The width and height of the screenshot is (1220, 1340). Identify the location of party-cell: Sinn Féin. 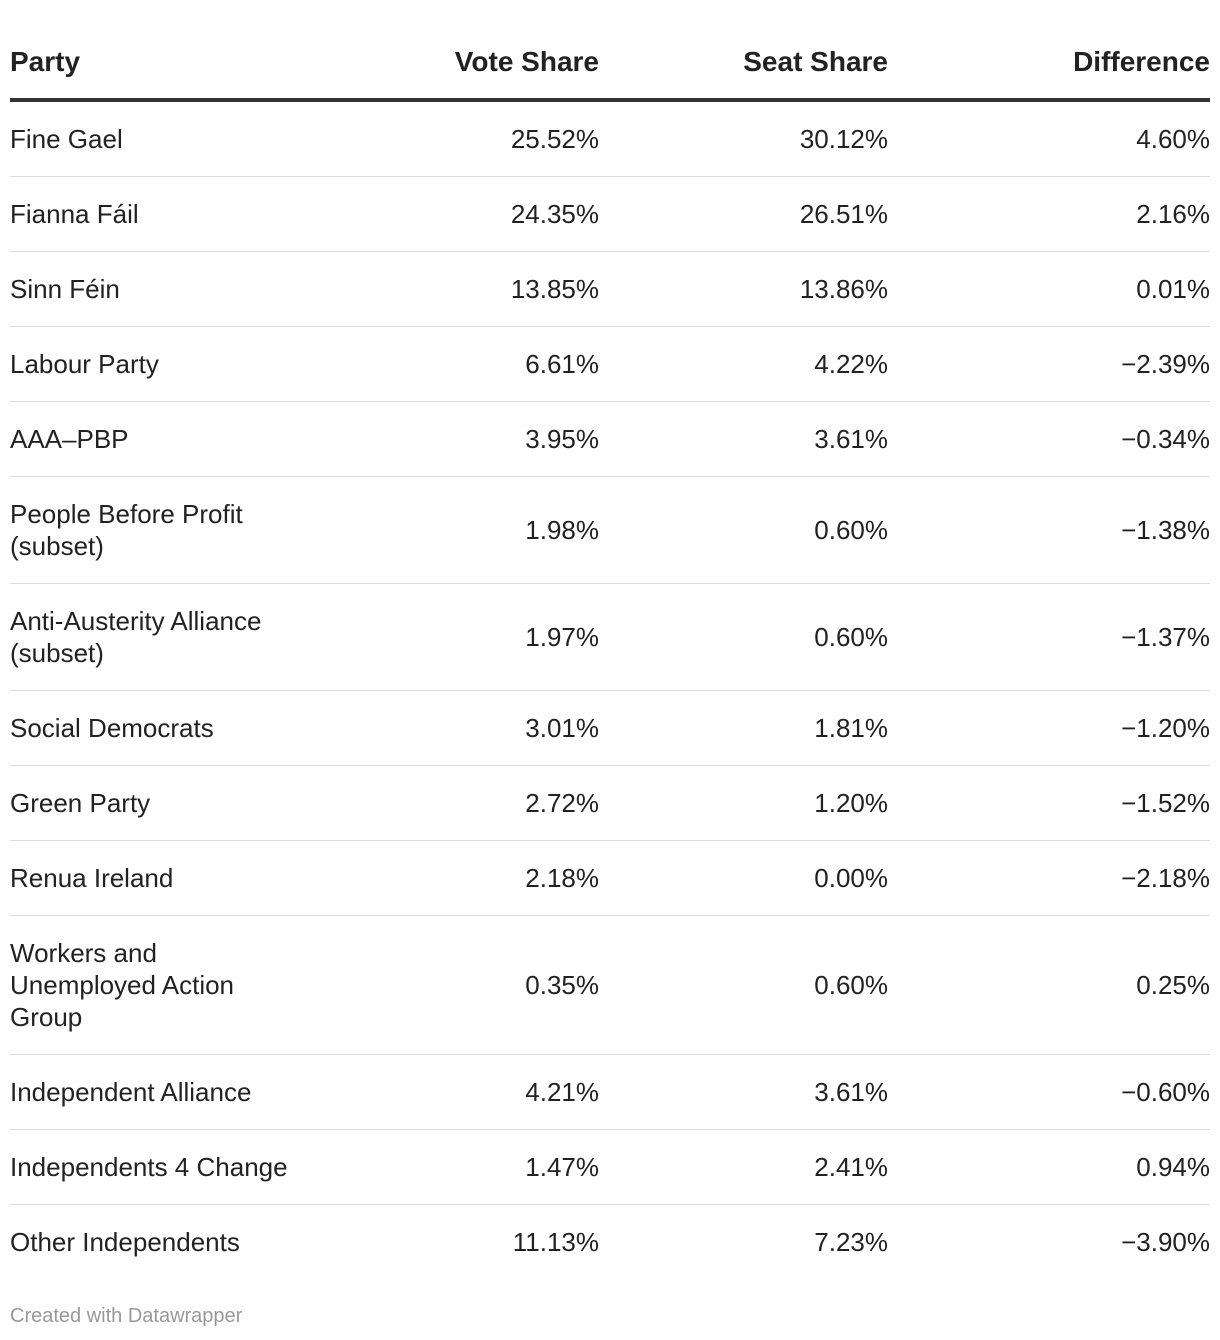
(160, 289).